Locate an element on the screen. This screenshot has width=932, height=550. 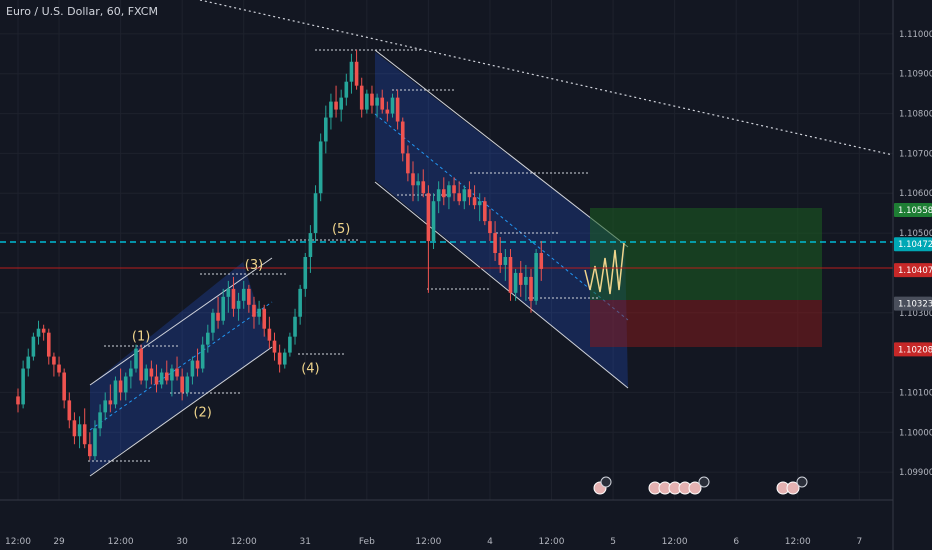
x-tick-label: 4 is located at coordinates (490, 542).